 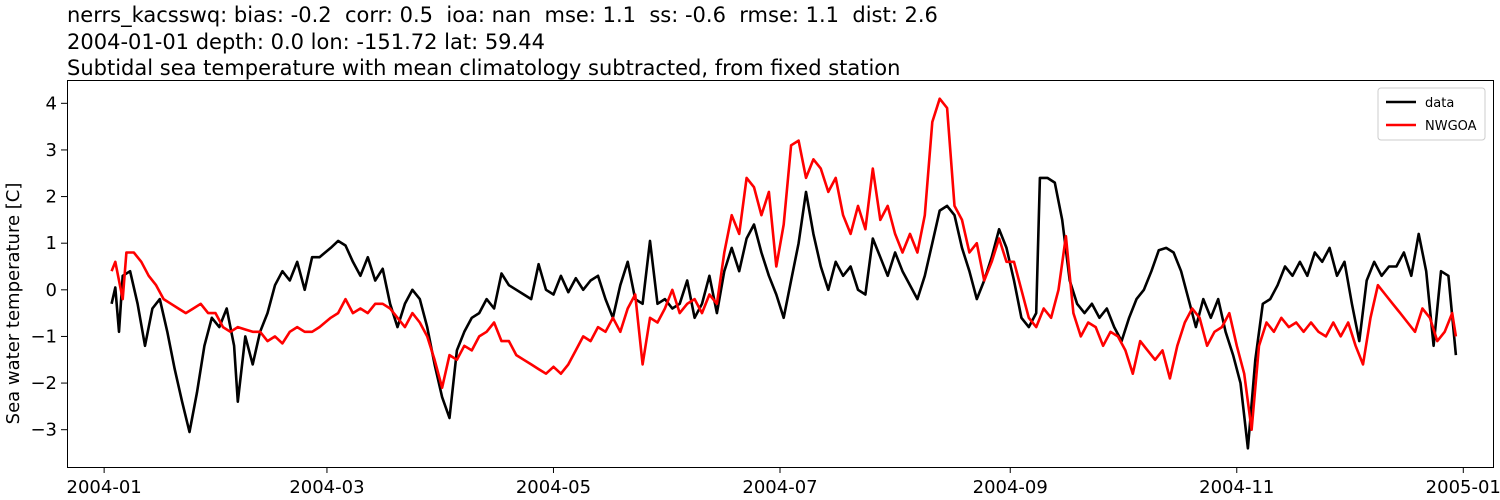 I want to click on y-axis: −3 −2 −1 0 1 2 3 4, so click(x=48, y=267).